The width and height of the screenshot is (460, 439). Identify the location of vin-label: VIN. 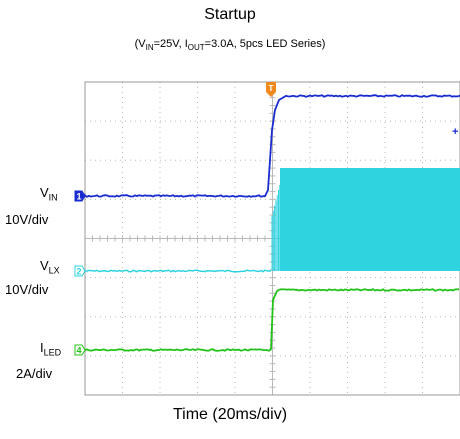
(49, 194).